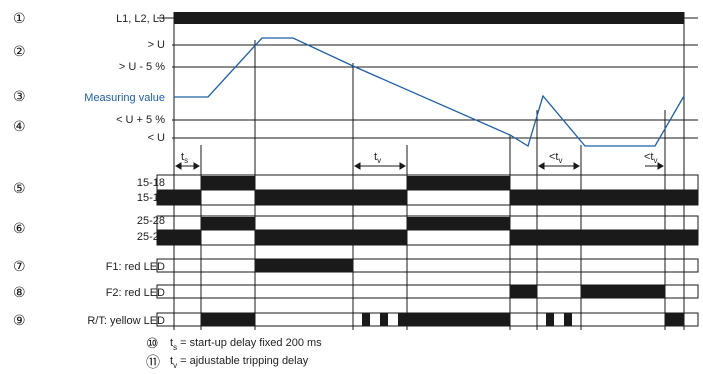 This screenshot has width=703, height=374. I want to click on label-tv-lt-1: <tv, so click(555, 158).